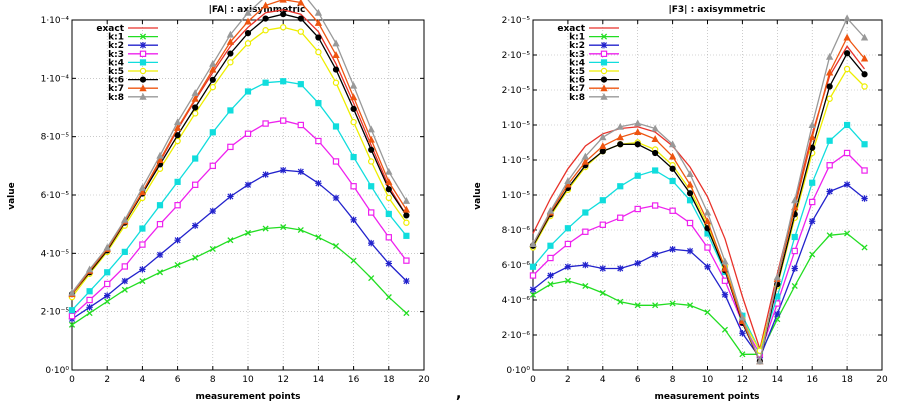 This screenshot has width=901, height=406. What do you see at coordinates (707, 397) in the screenshot?
I see `x-axis-label: measurement points` at bounding box center [707, 397].